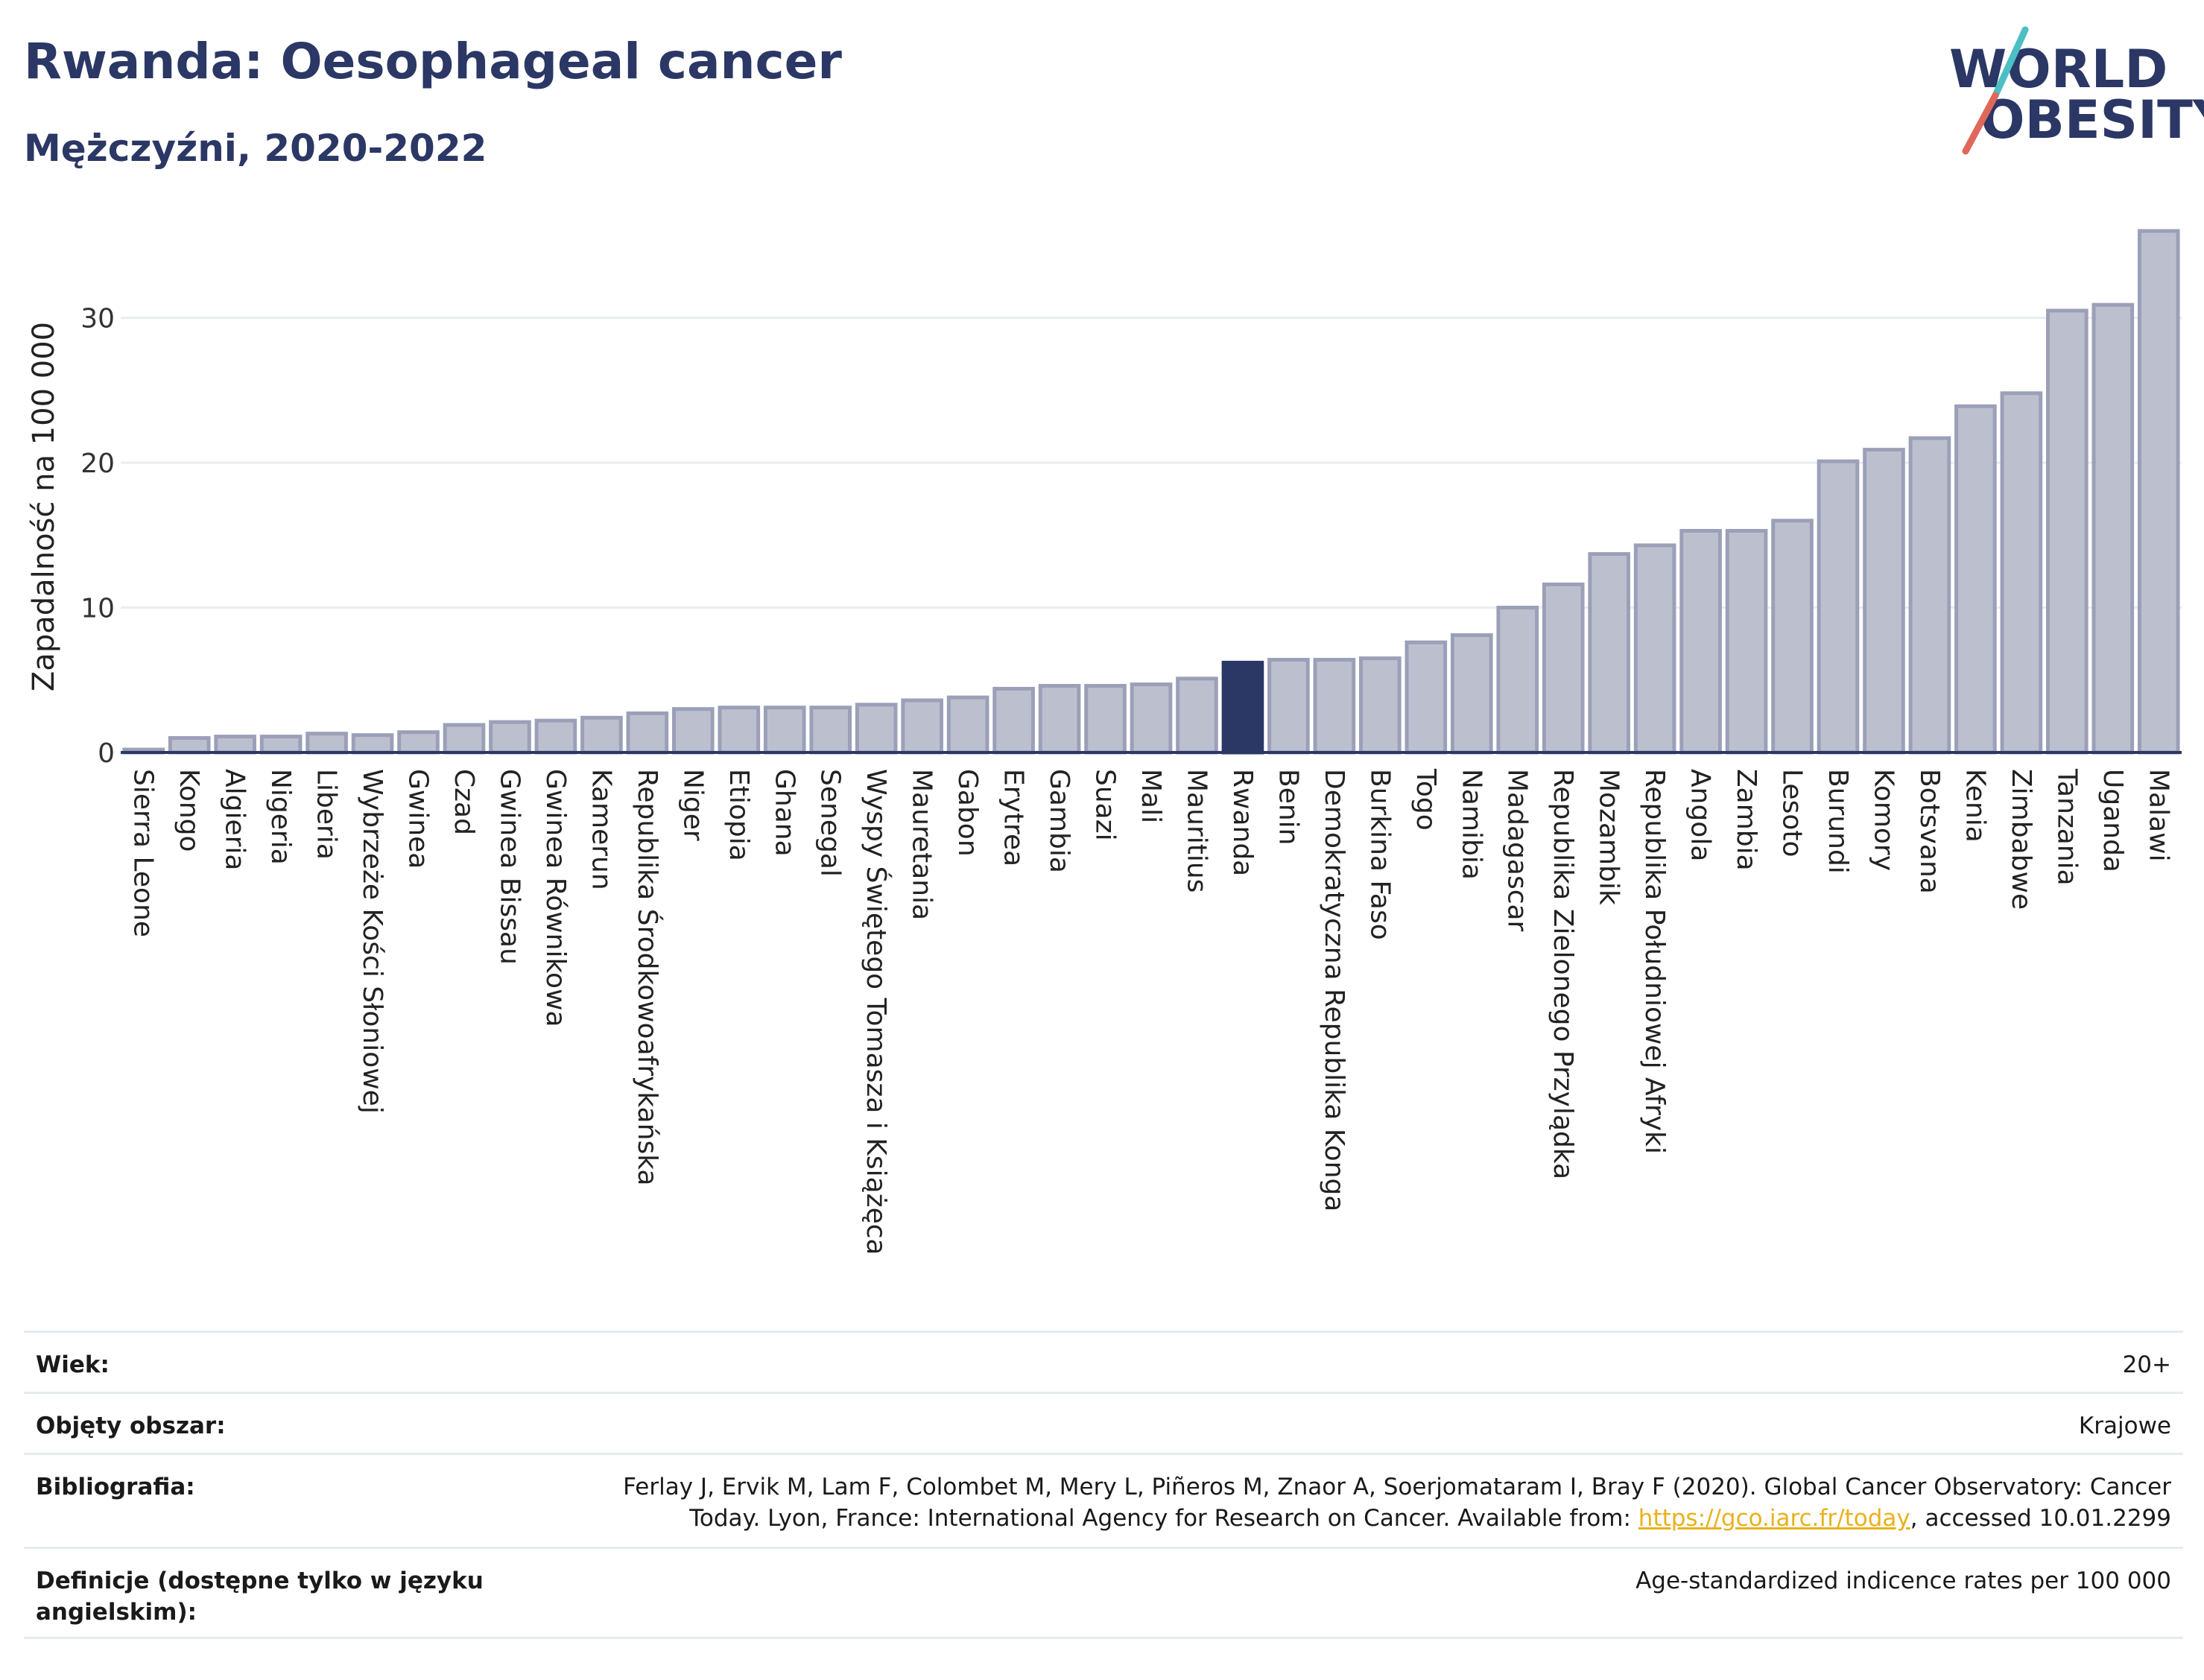 This screenshot has width=2204, height=1680. Describe the element at coordinates (2021, 839) in the screenshot. I see `x-tick-label: Zimbabwe` at that location.